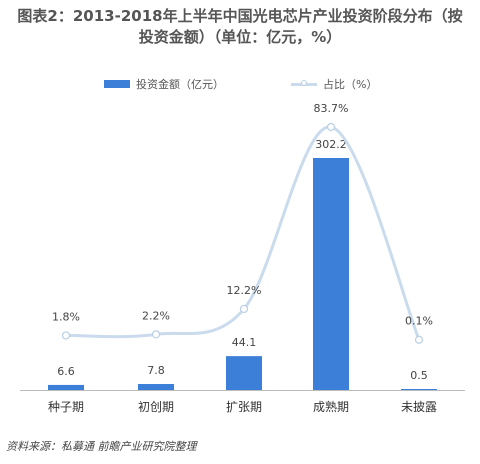 This screenshot has width=480, height=464. Describe the element at coordinates (331, 406) in the screenshot. I see `x-tick-label-4: 成熟期` at that location.